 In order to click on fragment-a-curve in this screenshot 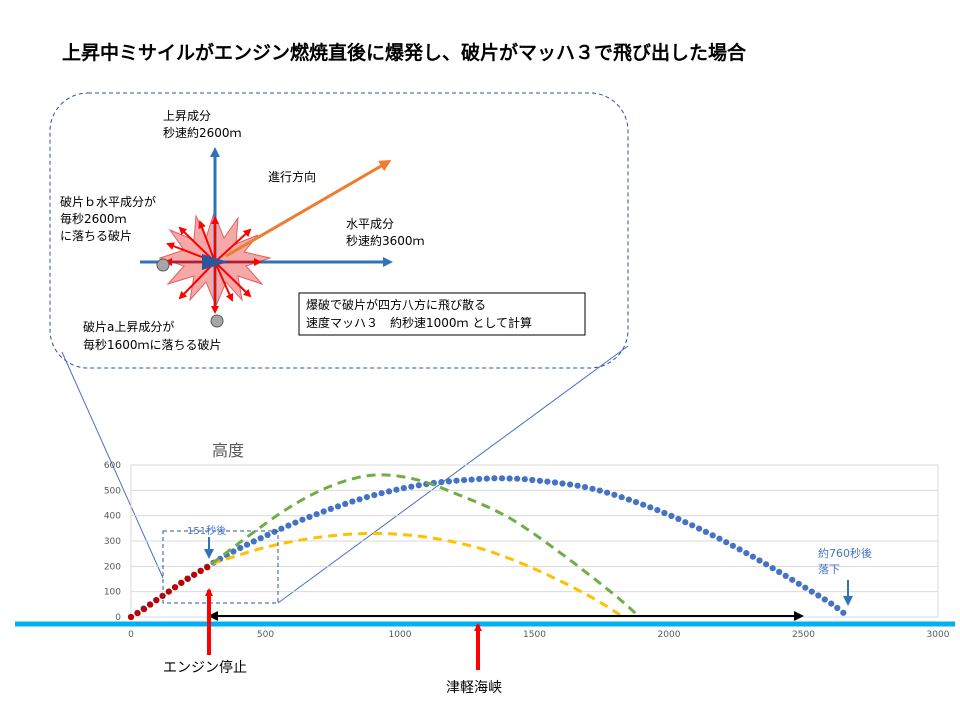, I will do `click(418, 575)`.